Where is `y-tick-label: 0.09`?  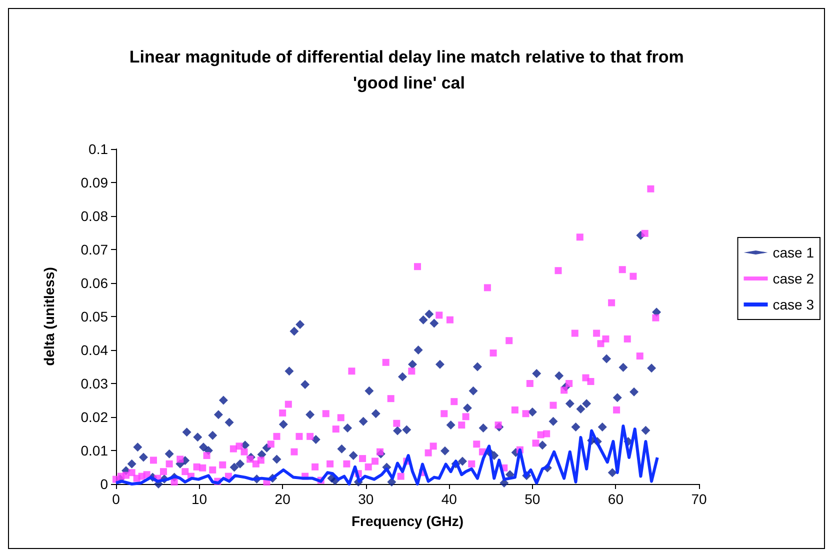 y-tick-label: 0.09 is located at coordinates (94, 182).